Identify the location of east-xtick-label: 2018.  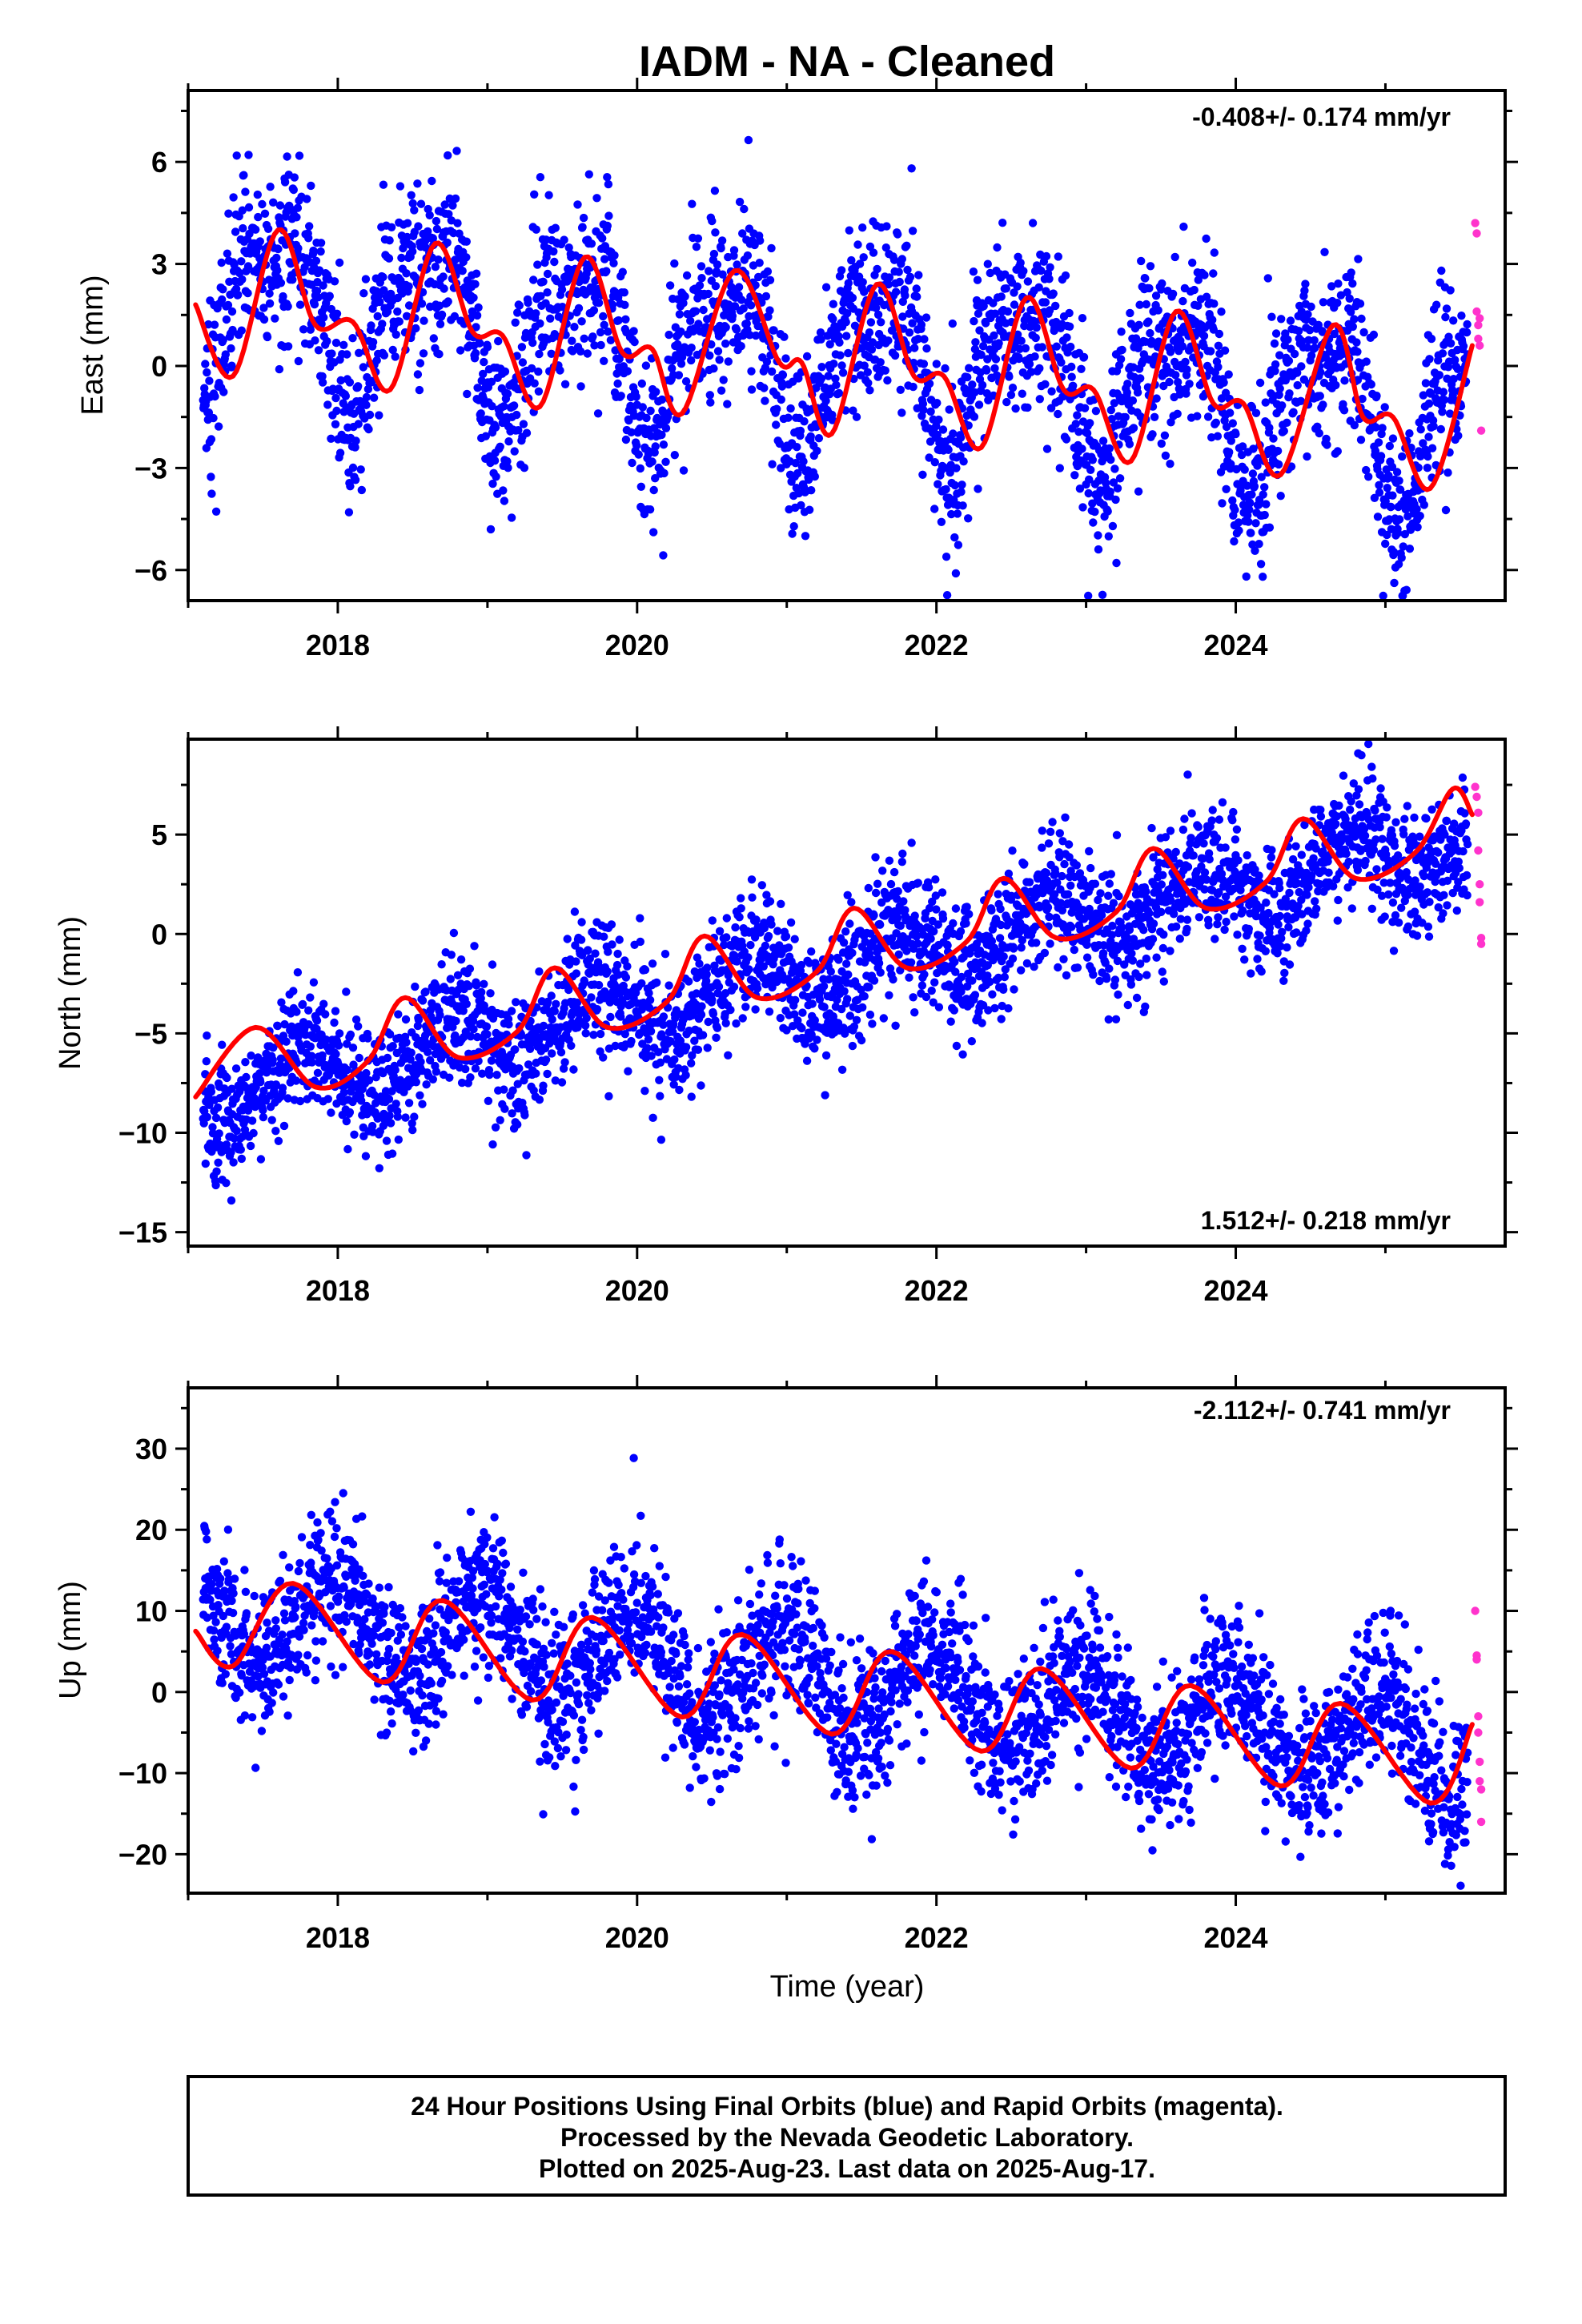
(338, 645).